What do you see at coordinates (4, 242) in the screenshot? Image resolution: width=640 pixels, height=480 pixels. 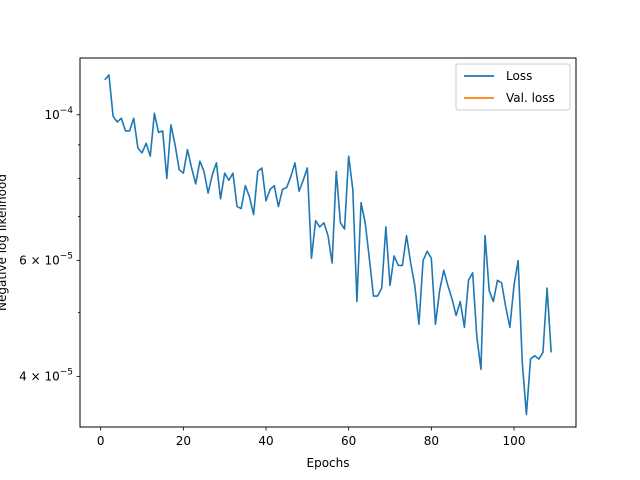 I see `y-axis-label: Negative log likelihood` at bounding box center [4, 242].